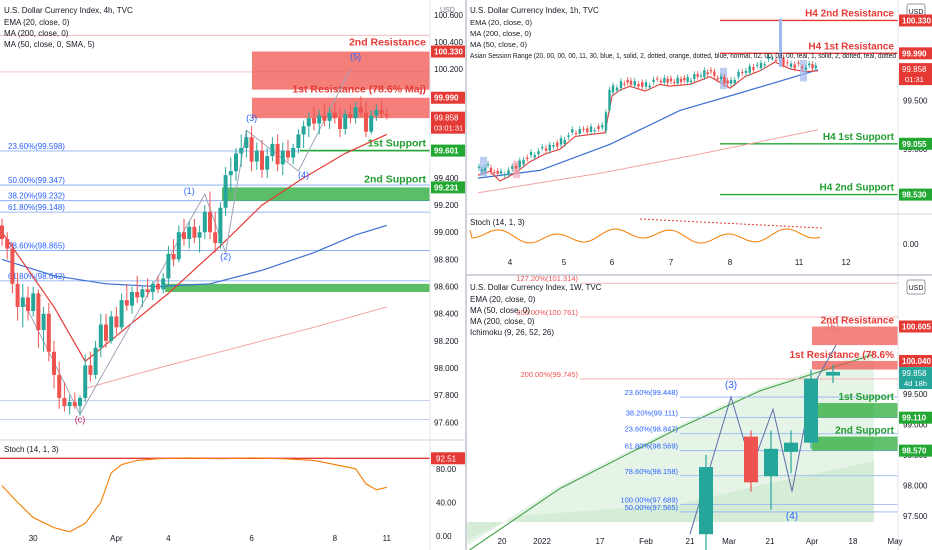  What do you see at coordinates (700, 541) in the screenshot?
I see `chart-1w-time-axis: 20 2022 17 Feb 21 Mar 21 Apr 18 May` at bounding box center [700, 541].